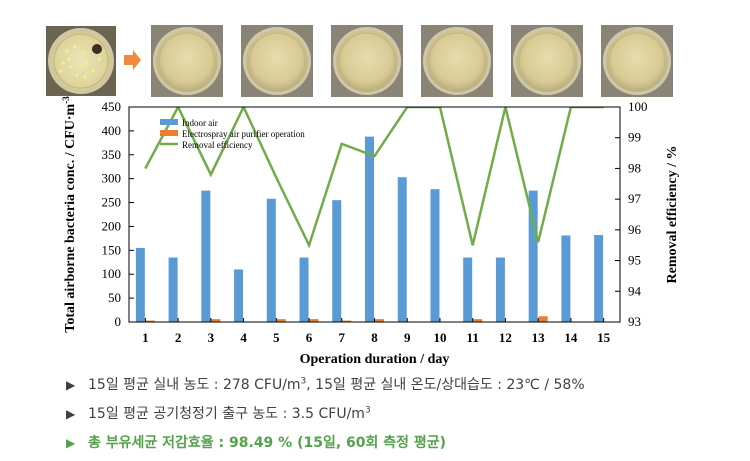  I want to click on y2-tick-label: 96, so click(635, 229).